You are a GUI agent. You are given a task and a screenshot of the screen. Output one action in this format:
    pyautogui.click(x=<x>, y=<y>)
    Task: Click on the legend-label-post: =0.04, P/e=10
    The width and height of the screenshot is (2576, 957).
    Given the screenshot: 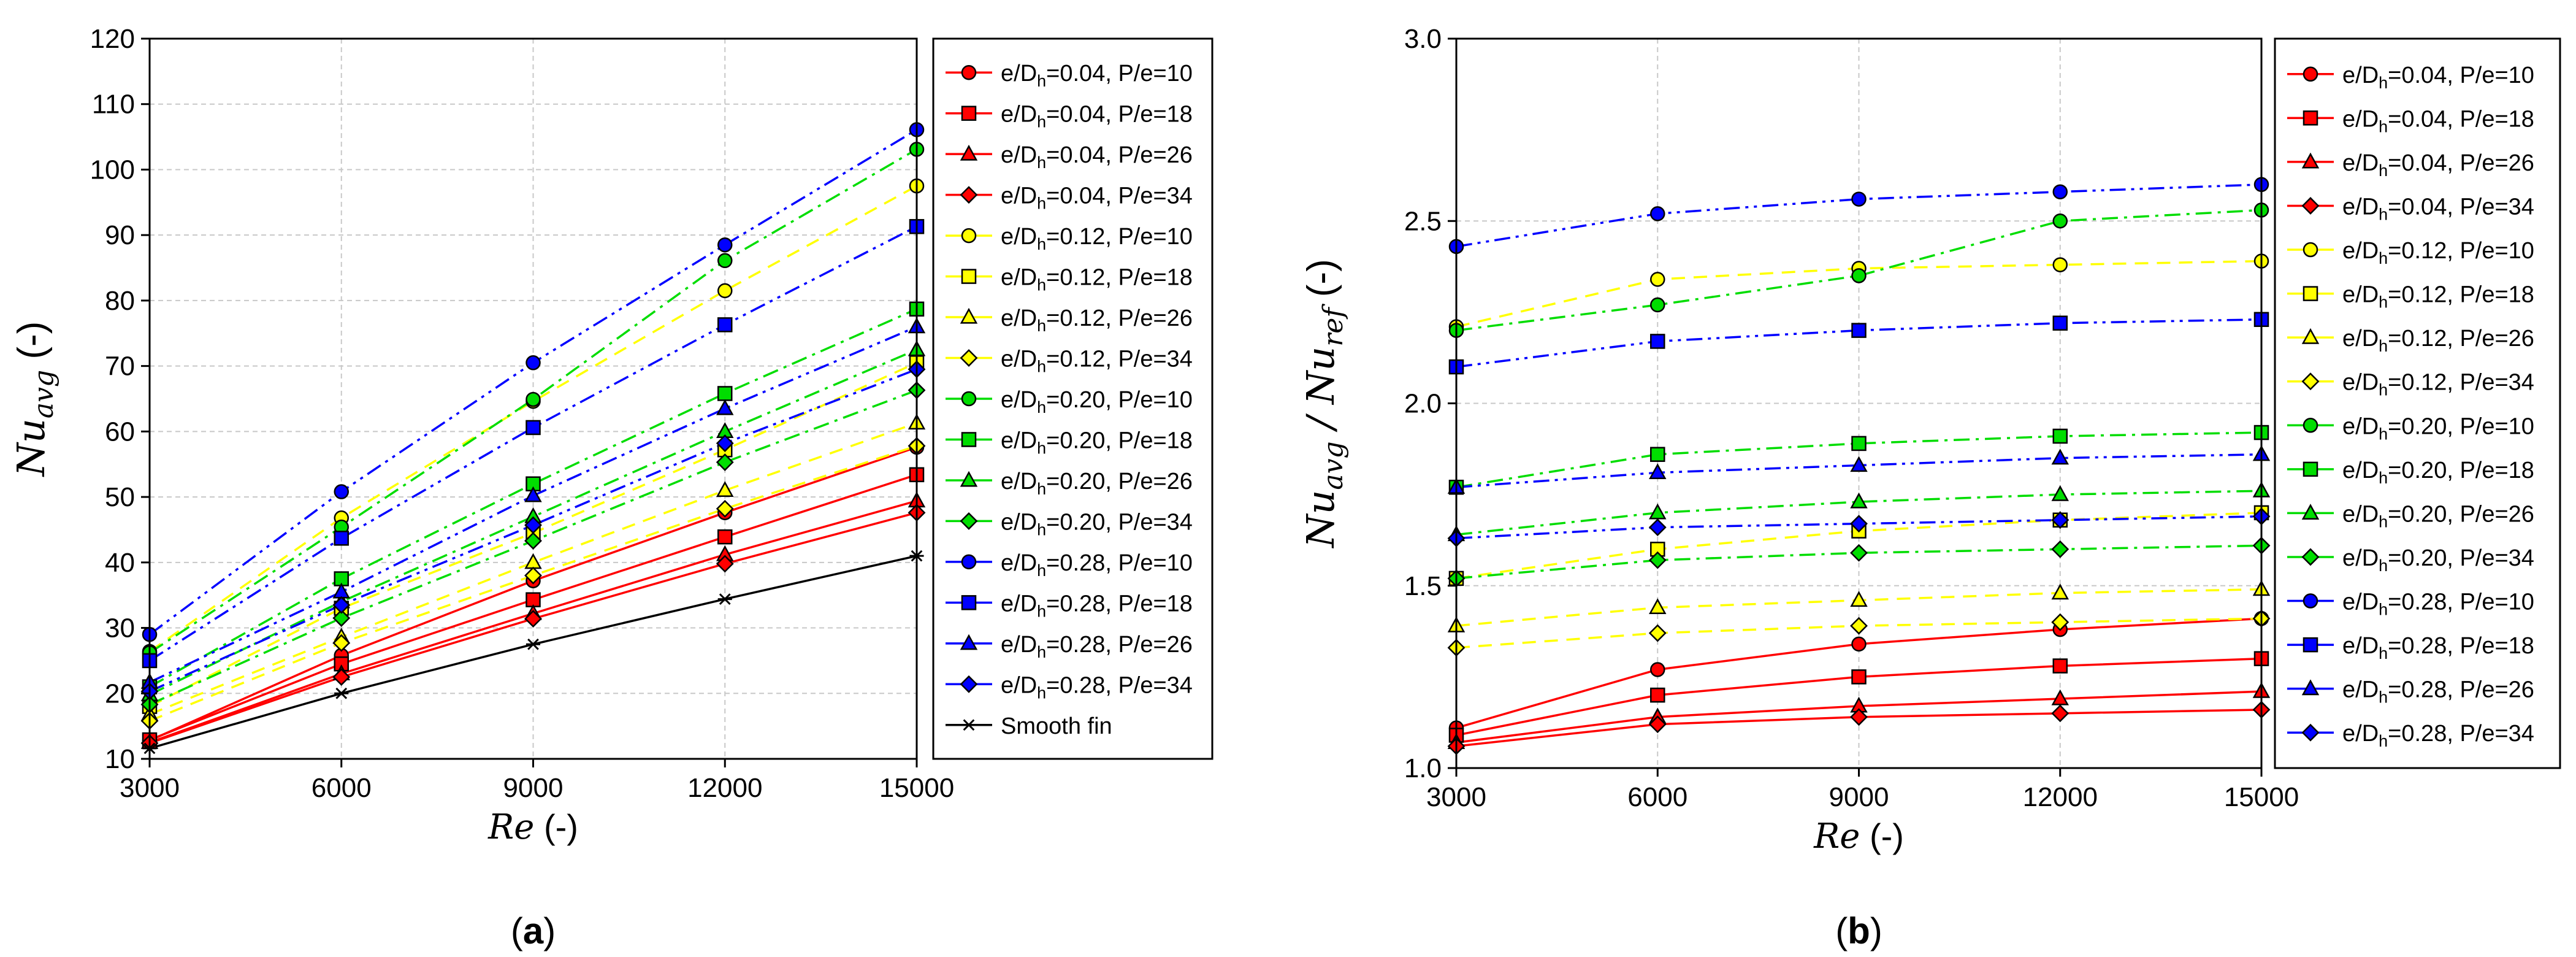 What is the action you would take?
    pyautogui.click(x=1119, y=73)
    